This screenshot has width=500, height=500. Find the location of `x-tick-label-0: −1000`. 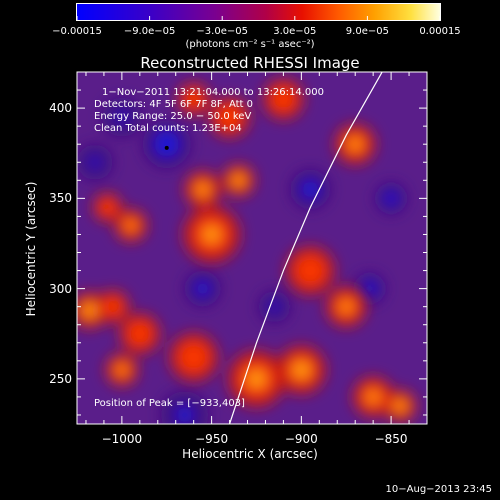

x-tick-label-0: −1000 is located at coordinates (122, 439).